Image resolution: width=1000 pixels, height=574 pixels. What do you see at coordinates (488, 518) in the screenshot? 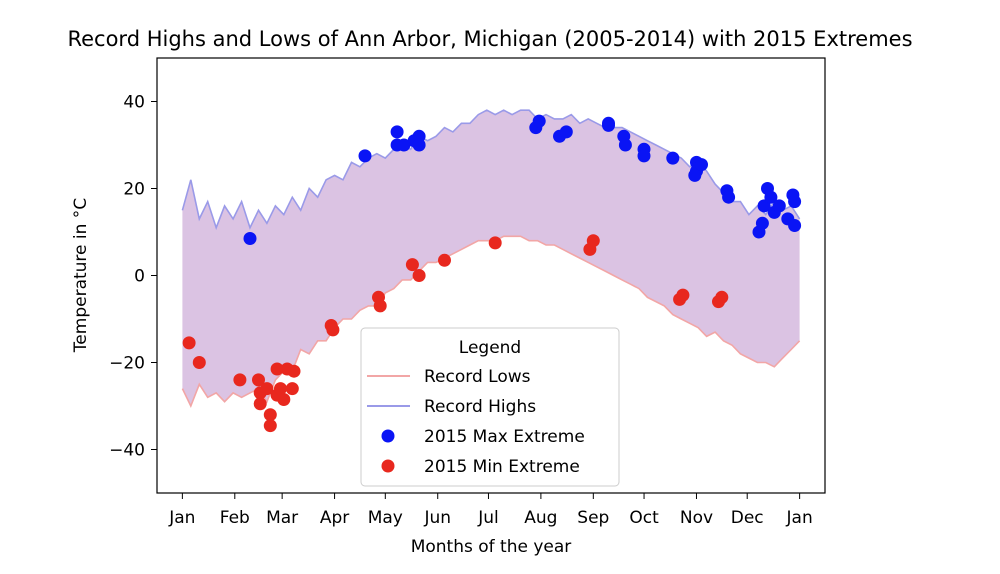
I see `x-tick-label: Jul` at bounding box center [488, 518].